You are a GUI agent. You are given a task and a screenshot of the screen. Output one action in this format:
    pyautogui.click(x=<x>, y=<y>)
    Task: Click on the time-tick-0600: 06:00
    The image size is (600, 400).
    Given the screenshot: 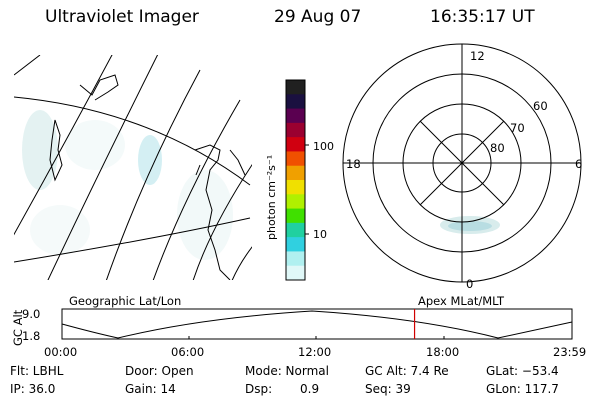 What is the action you would take?
    pyautogui.click(x=187, y=352)
    